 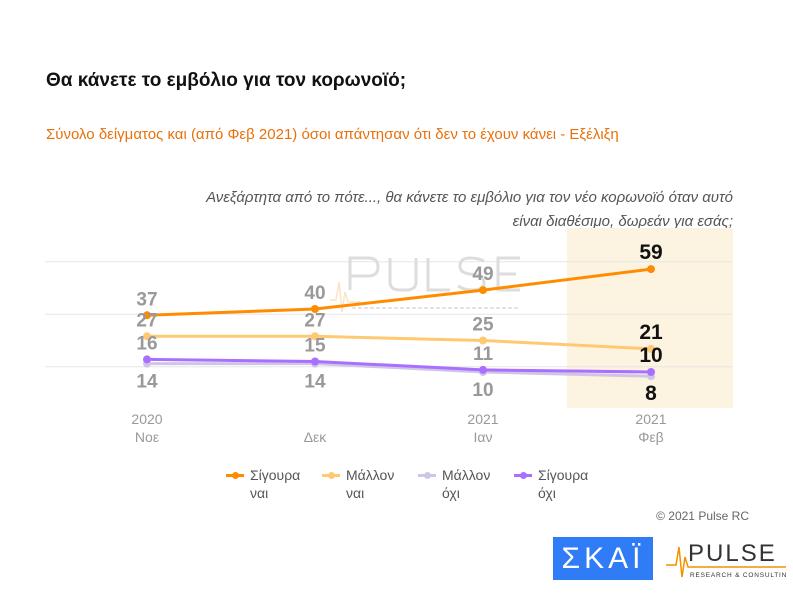 What do you see at coordinates (466, 484) in the screenshot?
I see `legend-label: Μάλλον όχι` at bounding box center [466, 484].